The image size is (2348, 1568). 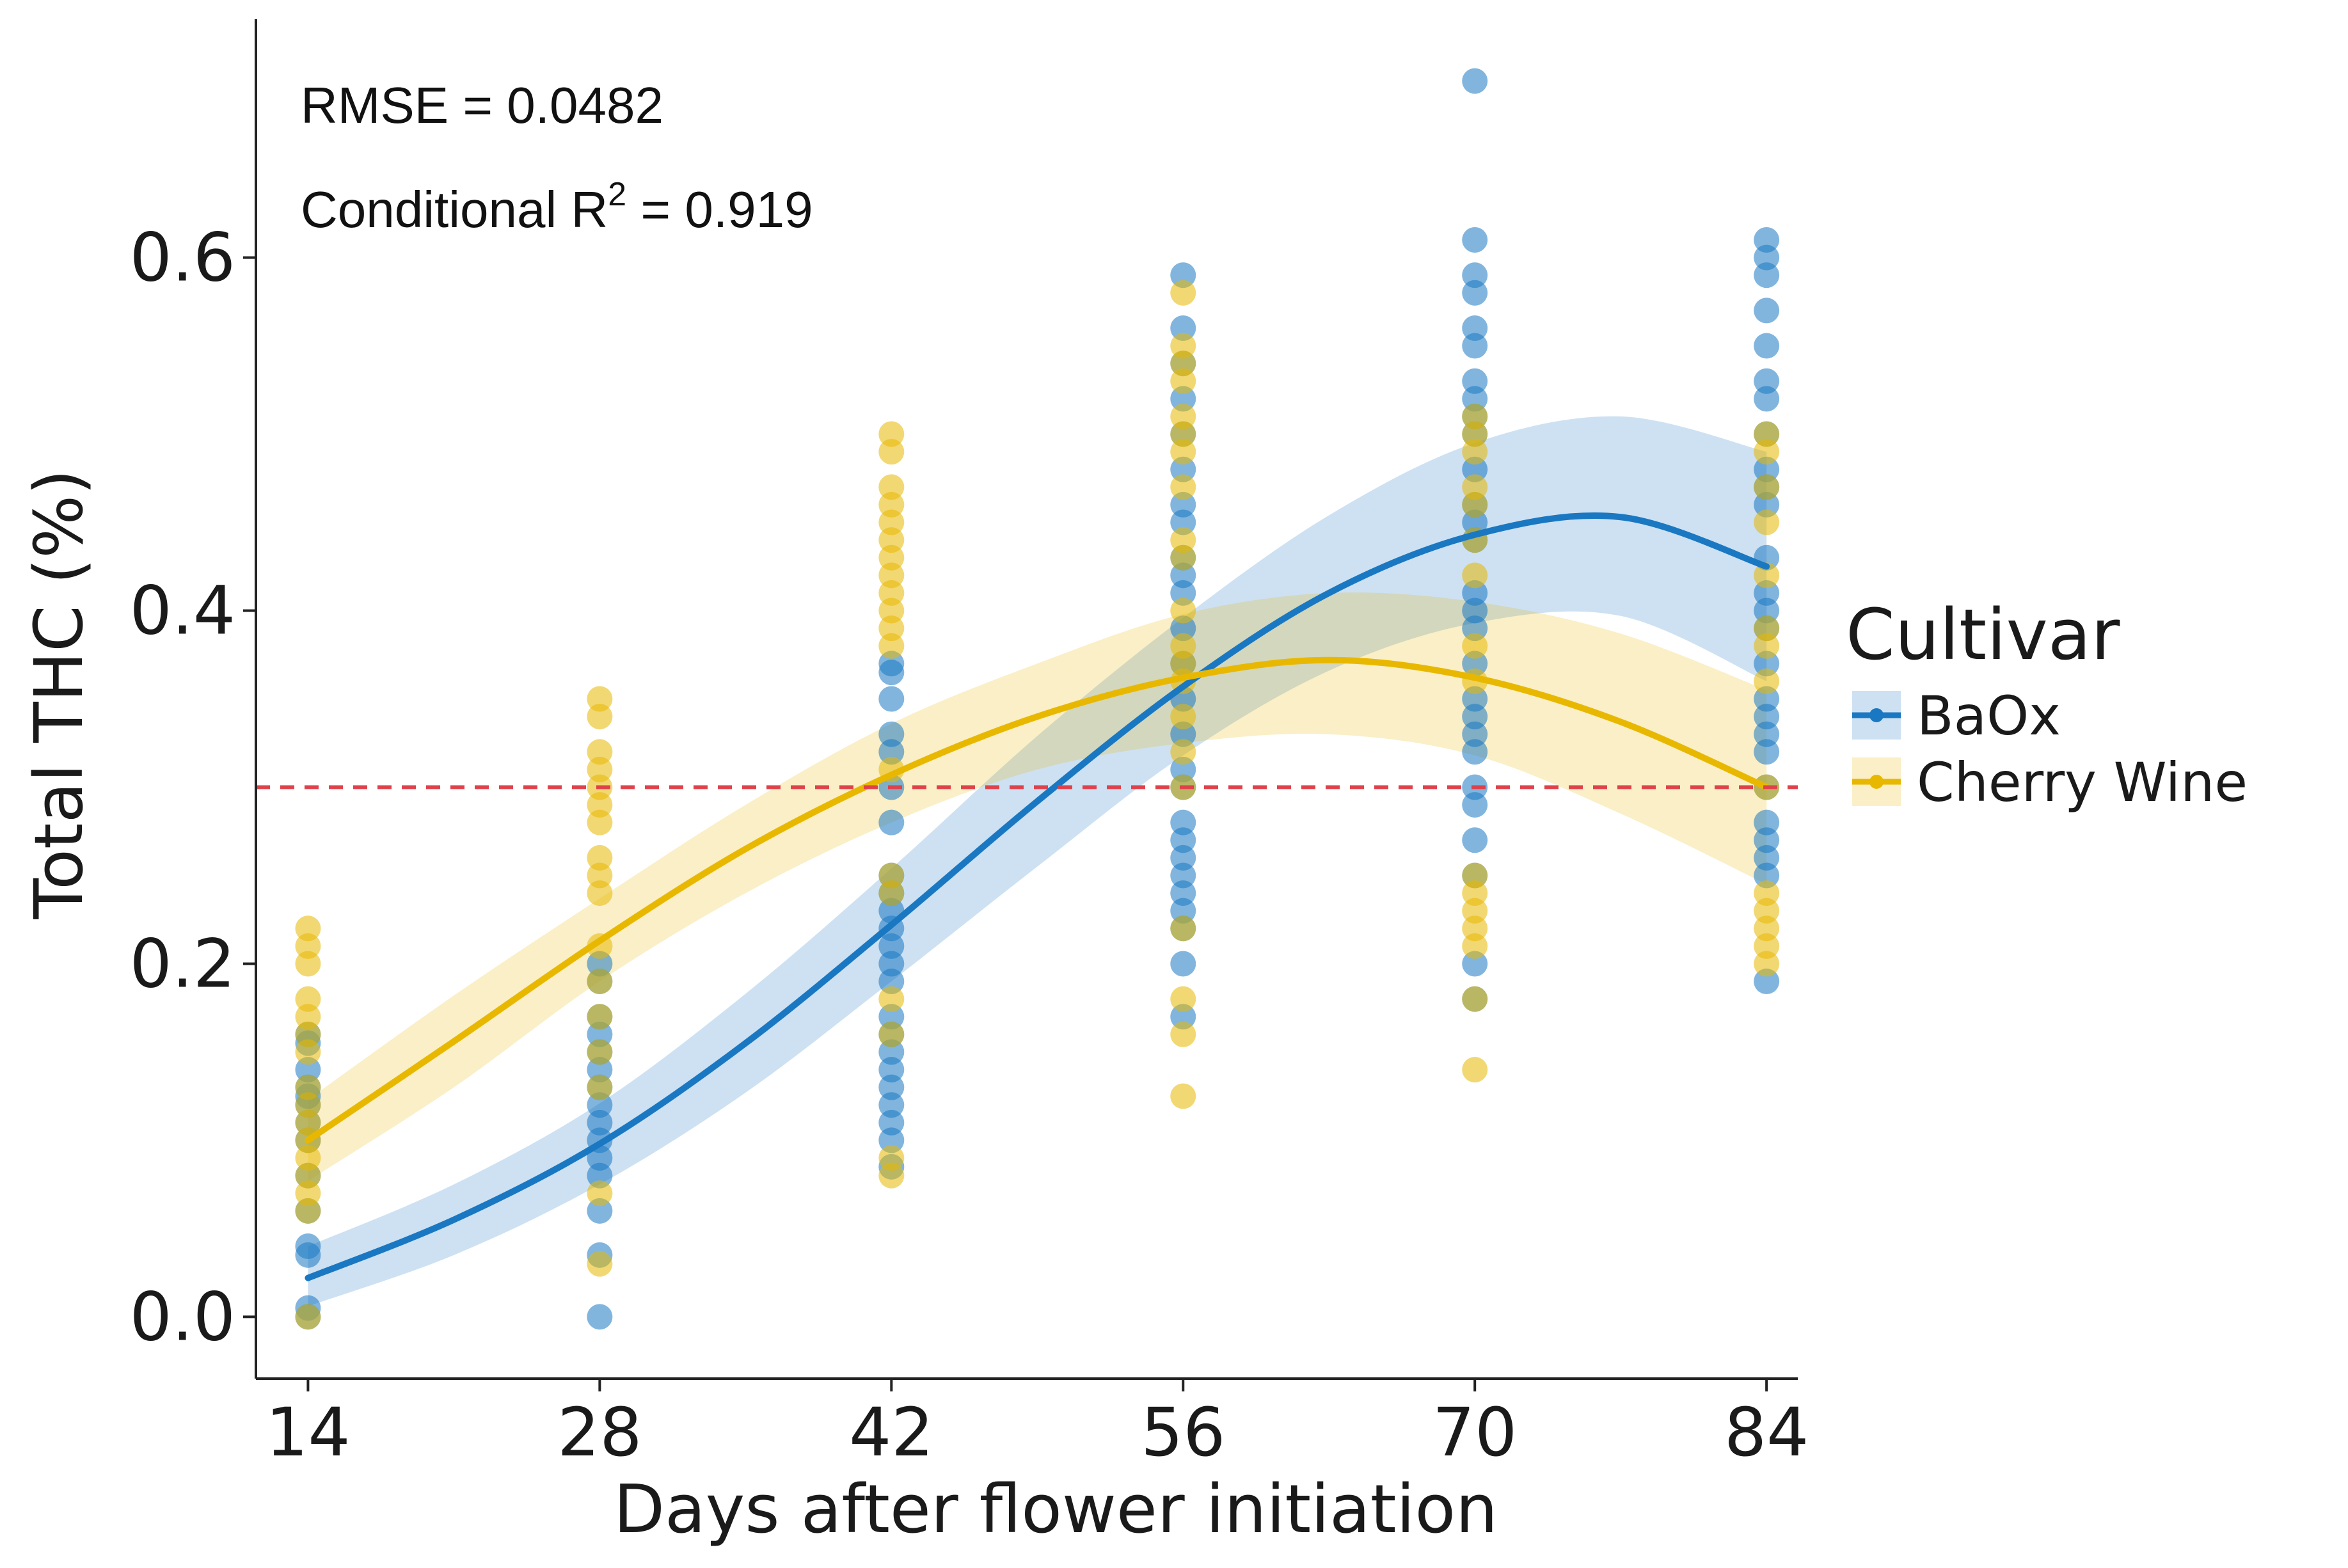 What do you see at coordinates (891, 1432) in the screenshot?
I see `x-tick-label-2: 42` at bounding box center [891, 1432].